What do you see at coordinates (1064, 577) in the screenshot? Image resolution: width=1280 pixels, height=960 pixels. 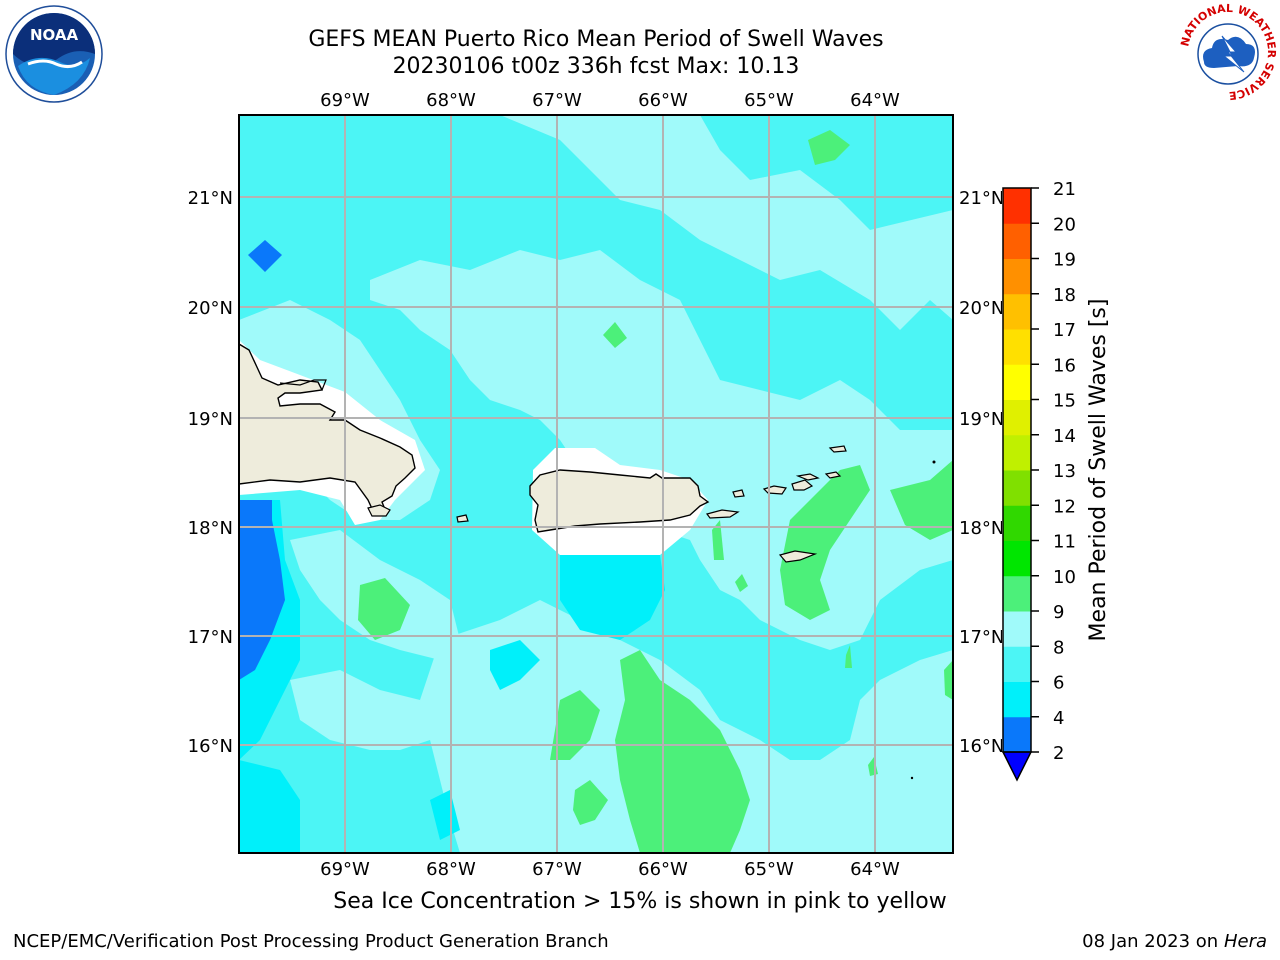 I see `colorbar-tick-label: 10` at bounding box center [1064, 577].